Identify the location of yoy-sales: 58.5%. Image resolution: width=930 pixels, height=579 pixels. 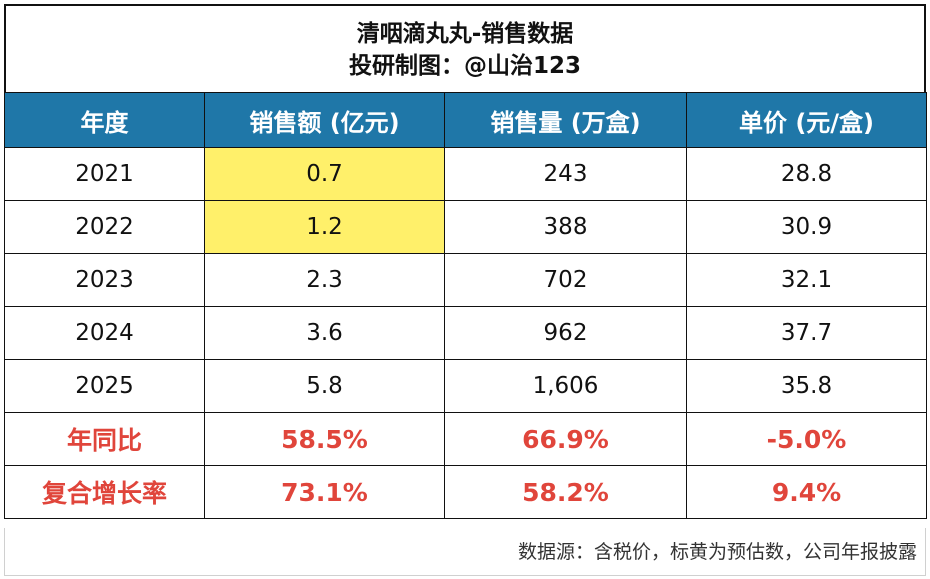
(324, 439).